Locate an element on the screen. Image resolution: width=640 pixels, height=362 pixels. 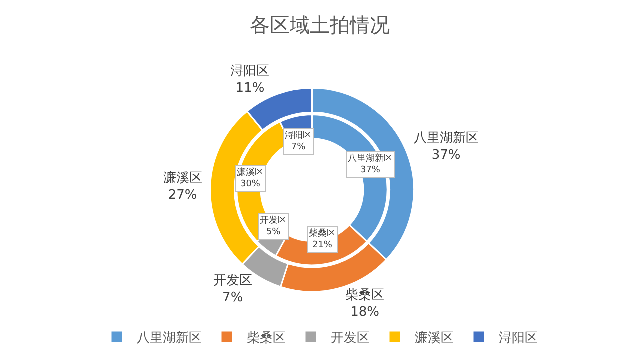
legend-label: 柴桑区 is located at coordinates (266, 338).